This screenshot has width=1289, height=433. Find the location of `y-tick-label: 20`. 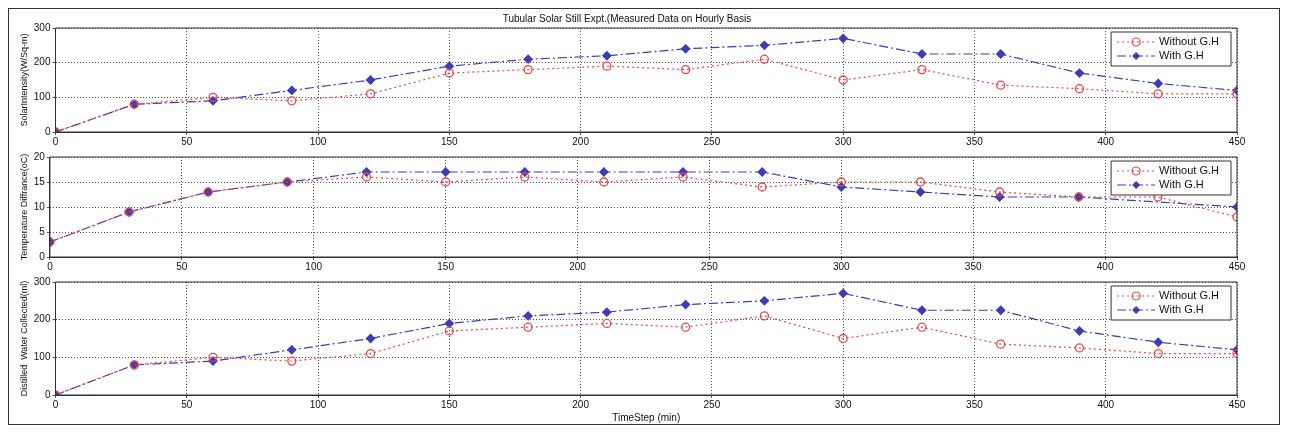

y-tick-label: 20 is located at coordinates (39, 156).